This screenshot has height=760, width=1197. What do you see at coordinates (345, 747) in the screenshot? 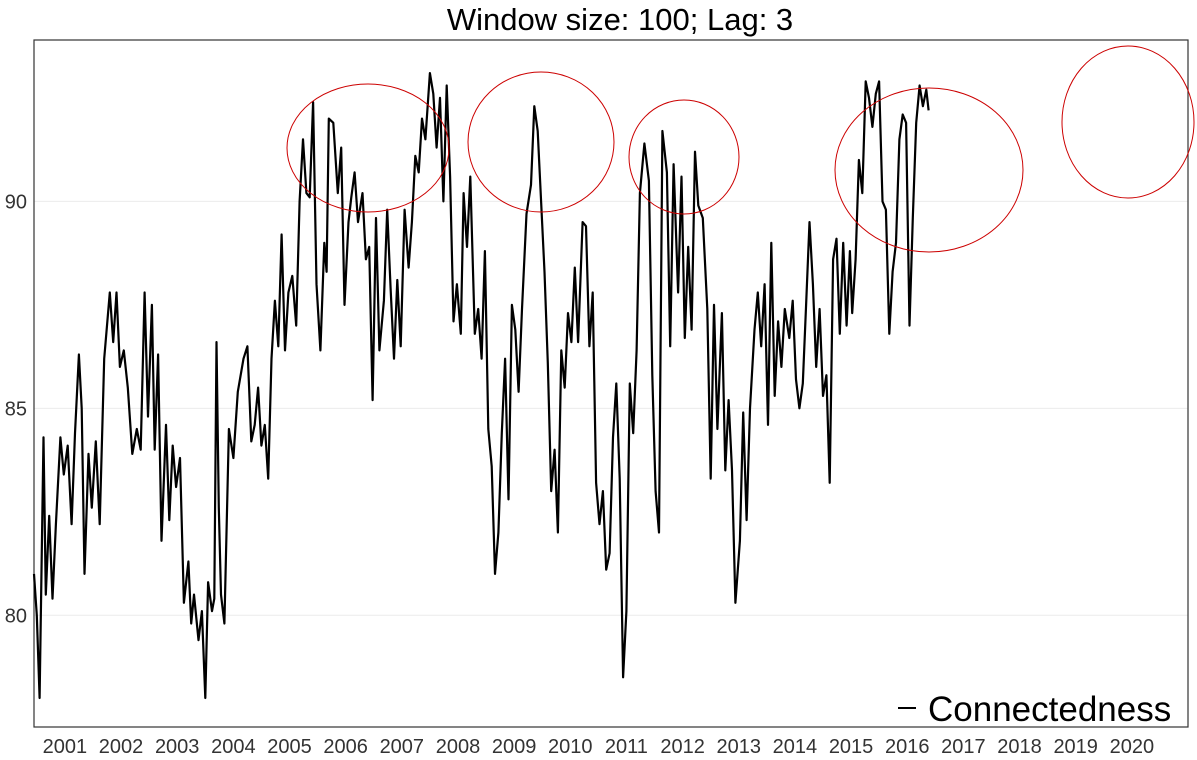
I see `x-tick-label: 2006` at bounding box center [345, 747].